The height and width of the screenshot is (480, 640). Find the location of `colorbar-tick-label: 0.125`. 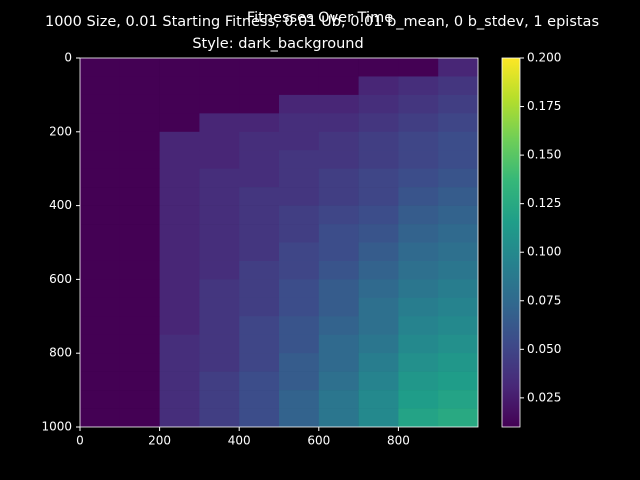

colorbar-tick-label: 0.125 is located at coordinates (544, 203).